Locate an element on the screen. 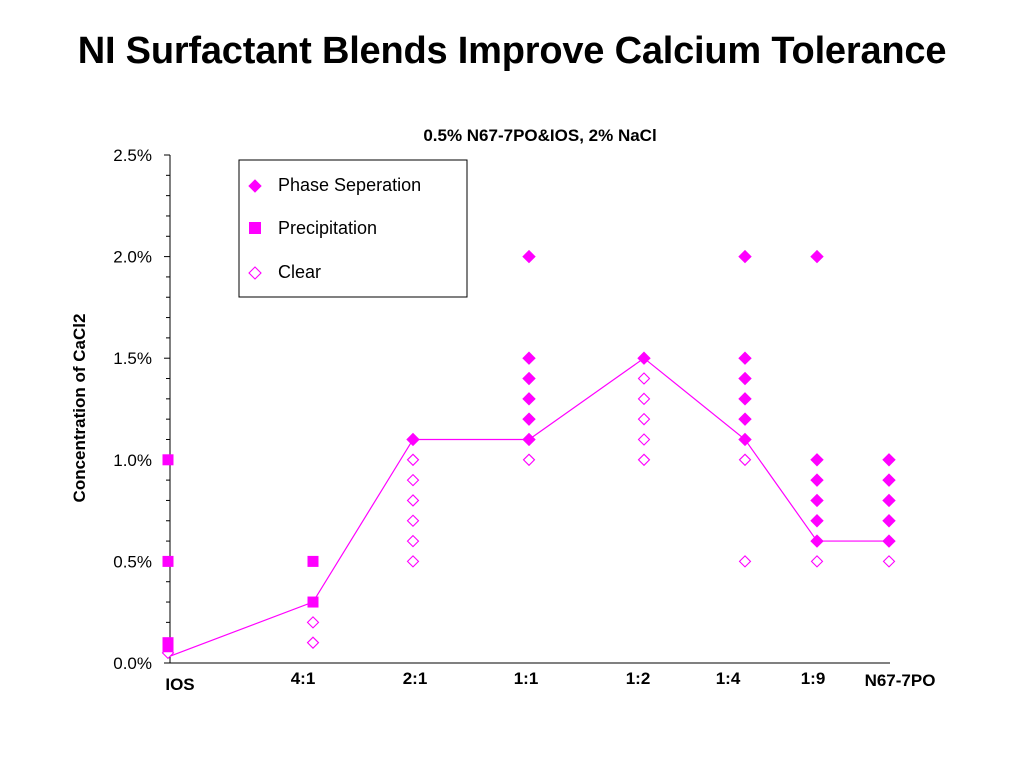 The image size is (1024, 768). x-tick-label: 1:9 is located at coordinates (813, 678).